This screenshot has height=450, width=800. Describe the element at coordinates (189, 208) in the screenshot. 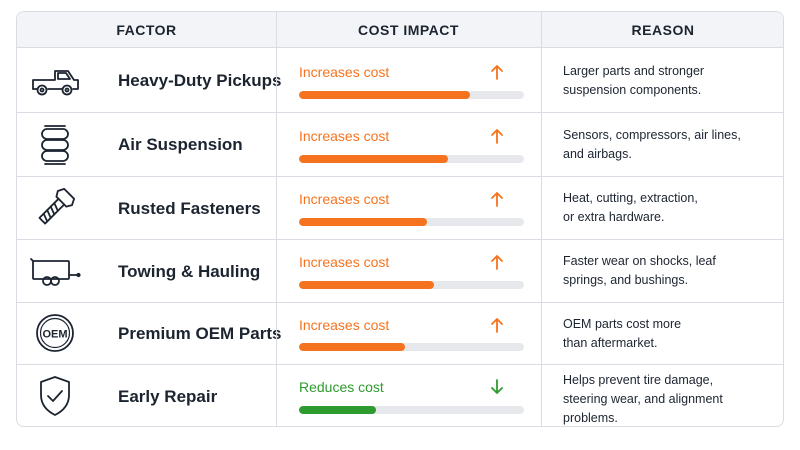

I see `factor-label: Rusted Fasteners` at that location.